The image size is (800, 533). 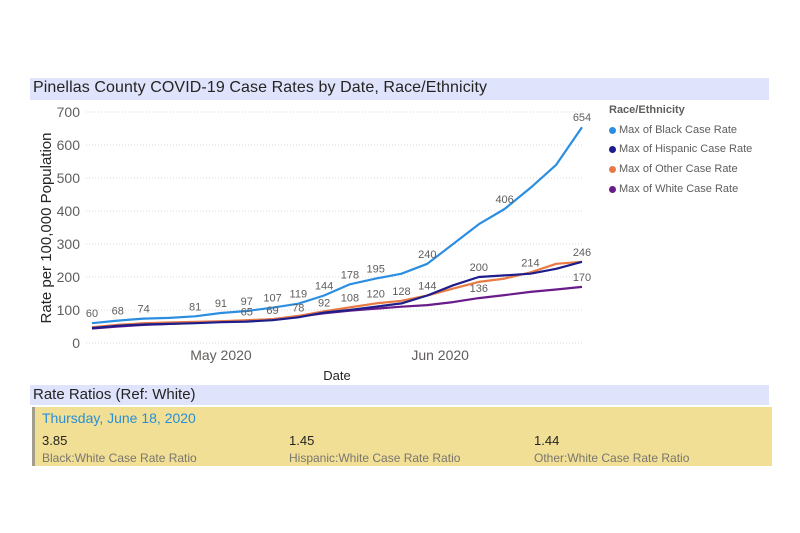 What do you see at coordinates (247, 302) in the screenshot?
I see `data-label: 97` at bounding box center [247, 302].